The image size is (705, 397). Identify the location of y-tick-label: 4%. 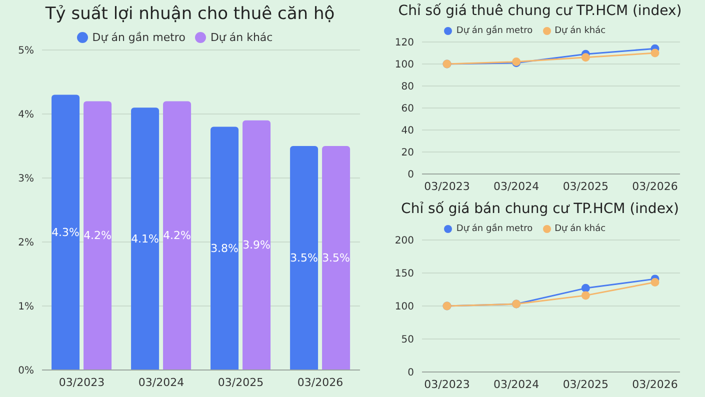
(26, 115).